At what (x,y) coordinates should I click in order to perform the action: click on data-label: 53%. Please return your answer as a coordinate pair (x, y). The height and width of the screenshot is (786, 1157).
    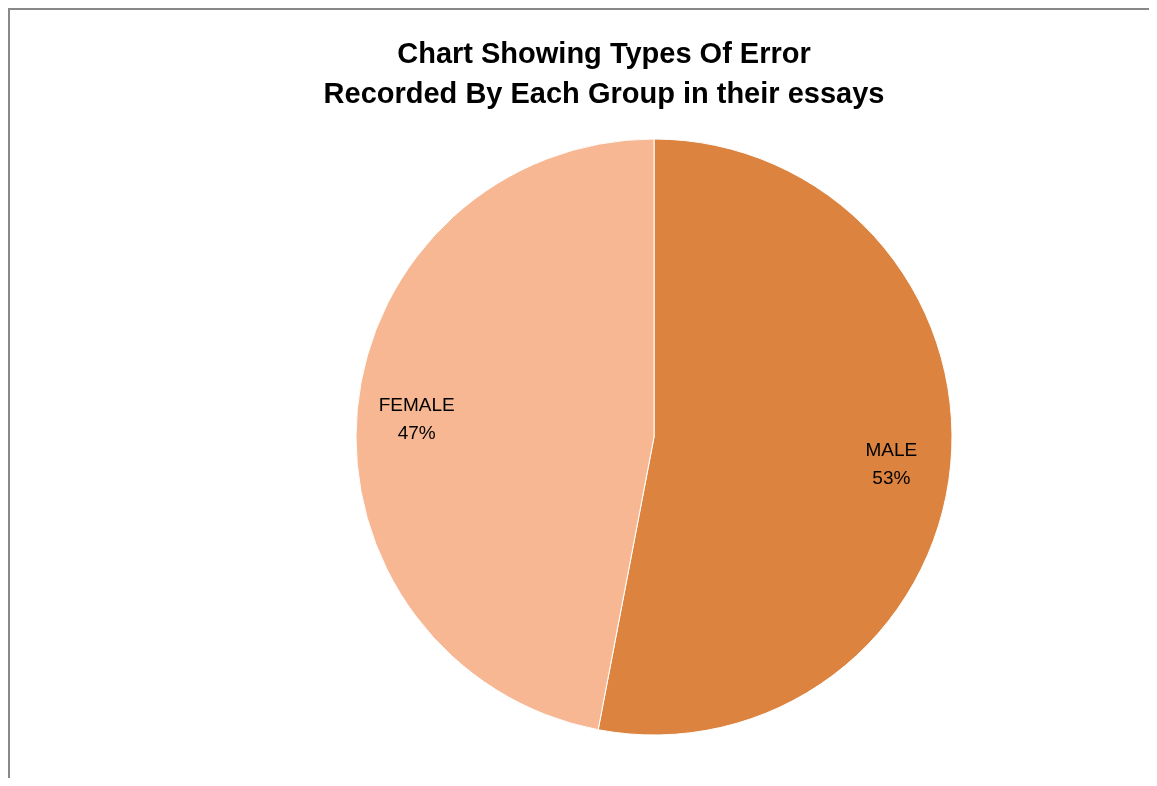
    Looking at the image, I should click on (891, 478).